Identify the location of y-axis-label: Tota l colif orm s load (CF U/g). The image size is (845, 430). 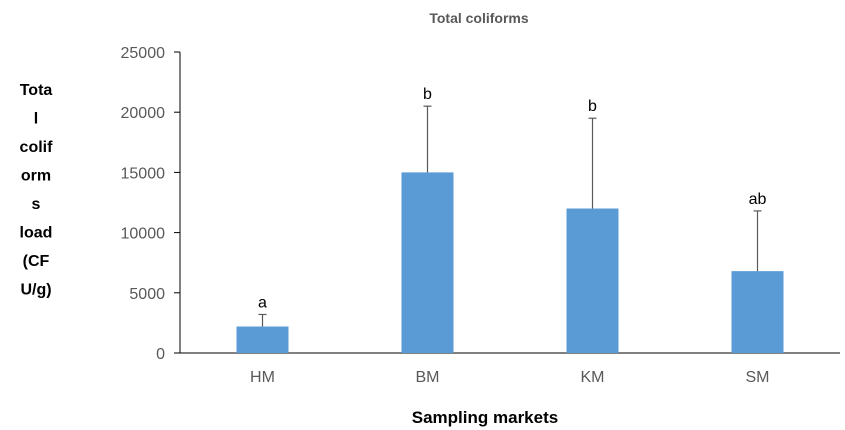
(37, 190).